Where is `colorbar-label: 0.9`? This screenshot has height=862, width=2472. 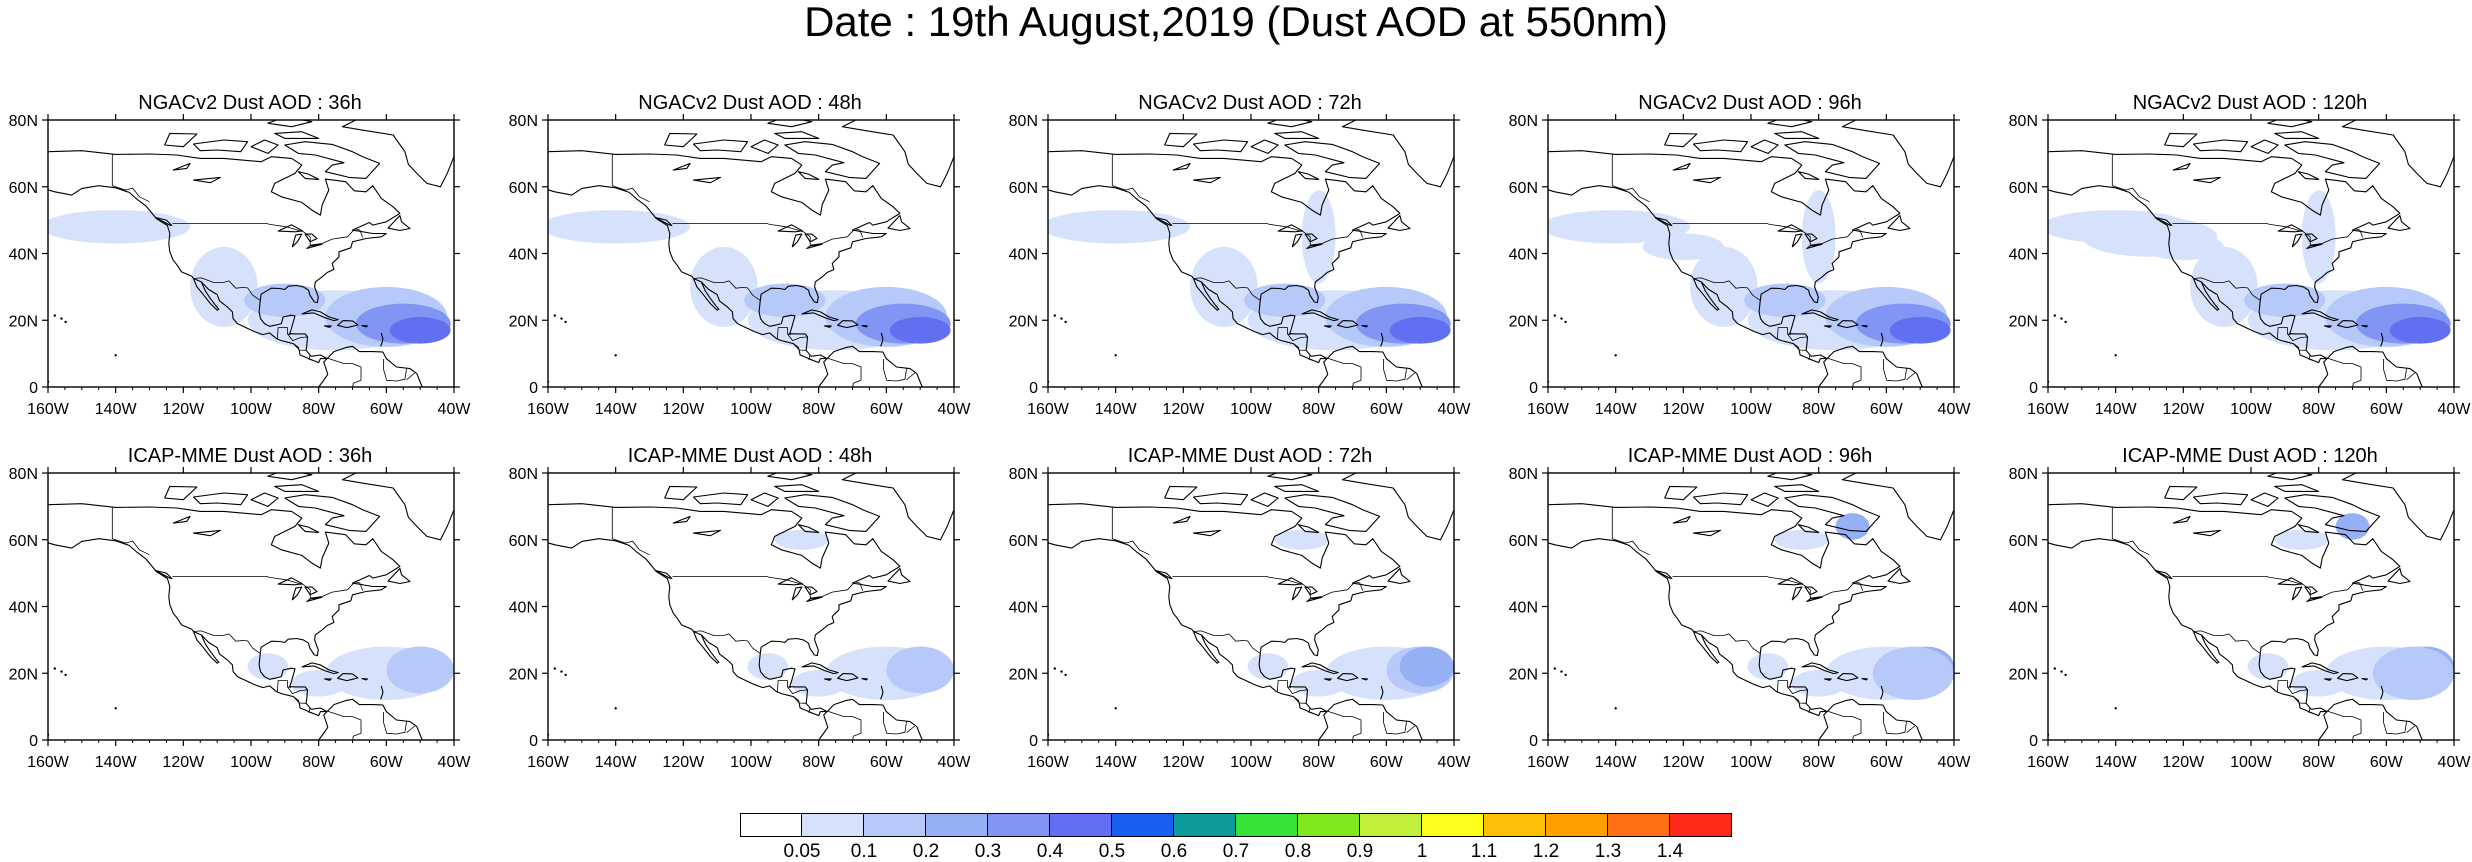 colorbar-label: 0.9 is located at coordinates (1360, 851).